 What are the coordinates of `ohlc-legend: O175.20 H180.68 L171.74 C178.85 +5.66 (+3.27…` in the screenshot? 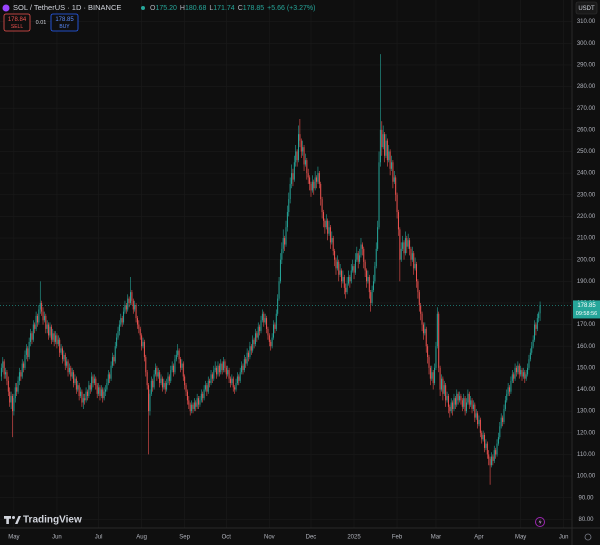 It's located at (232, 8).